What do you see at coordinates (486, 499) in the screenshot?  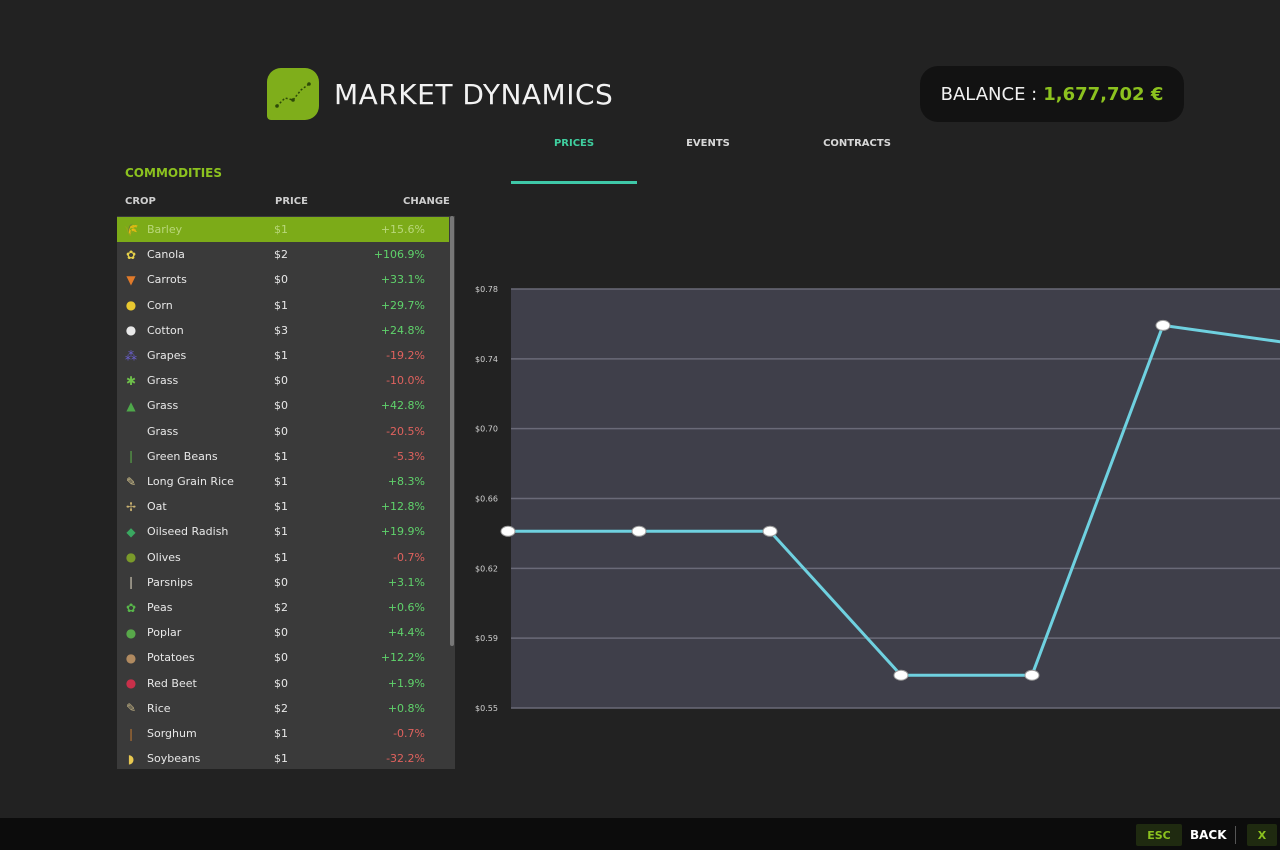 I see `y-tick-label: $0.66` at bounding box center [486, 499].